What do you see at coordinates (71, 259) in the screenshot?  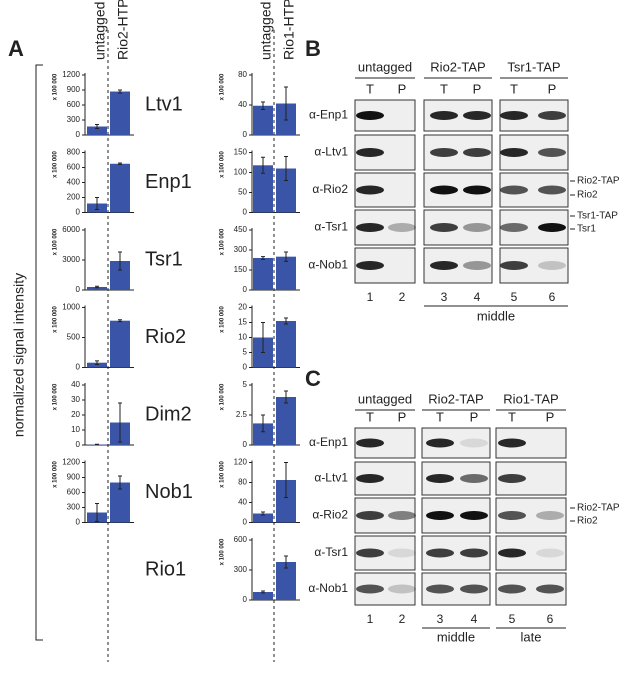 I see `y-tick-label: 3000` at bounding box center [71, 259].